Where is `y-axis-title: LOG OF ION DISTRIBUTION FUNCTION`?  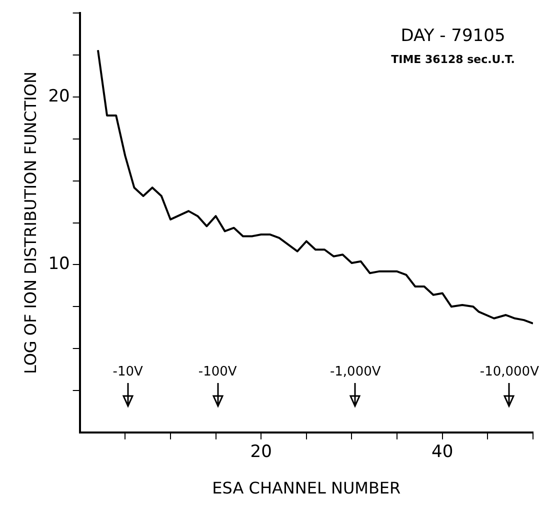 y-axis-title: LOG OF ION DISTRIBUTION FUNCTION is located at coordinates (30, 223).